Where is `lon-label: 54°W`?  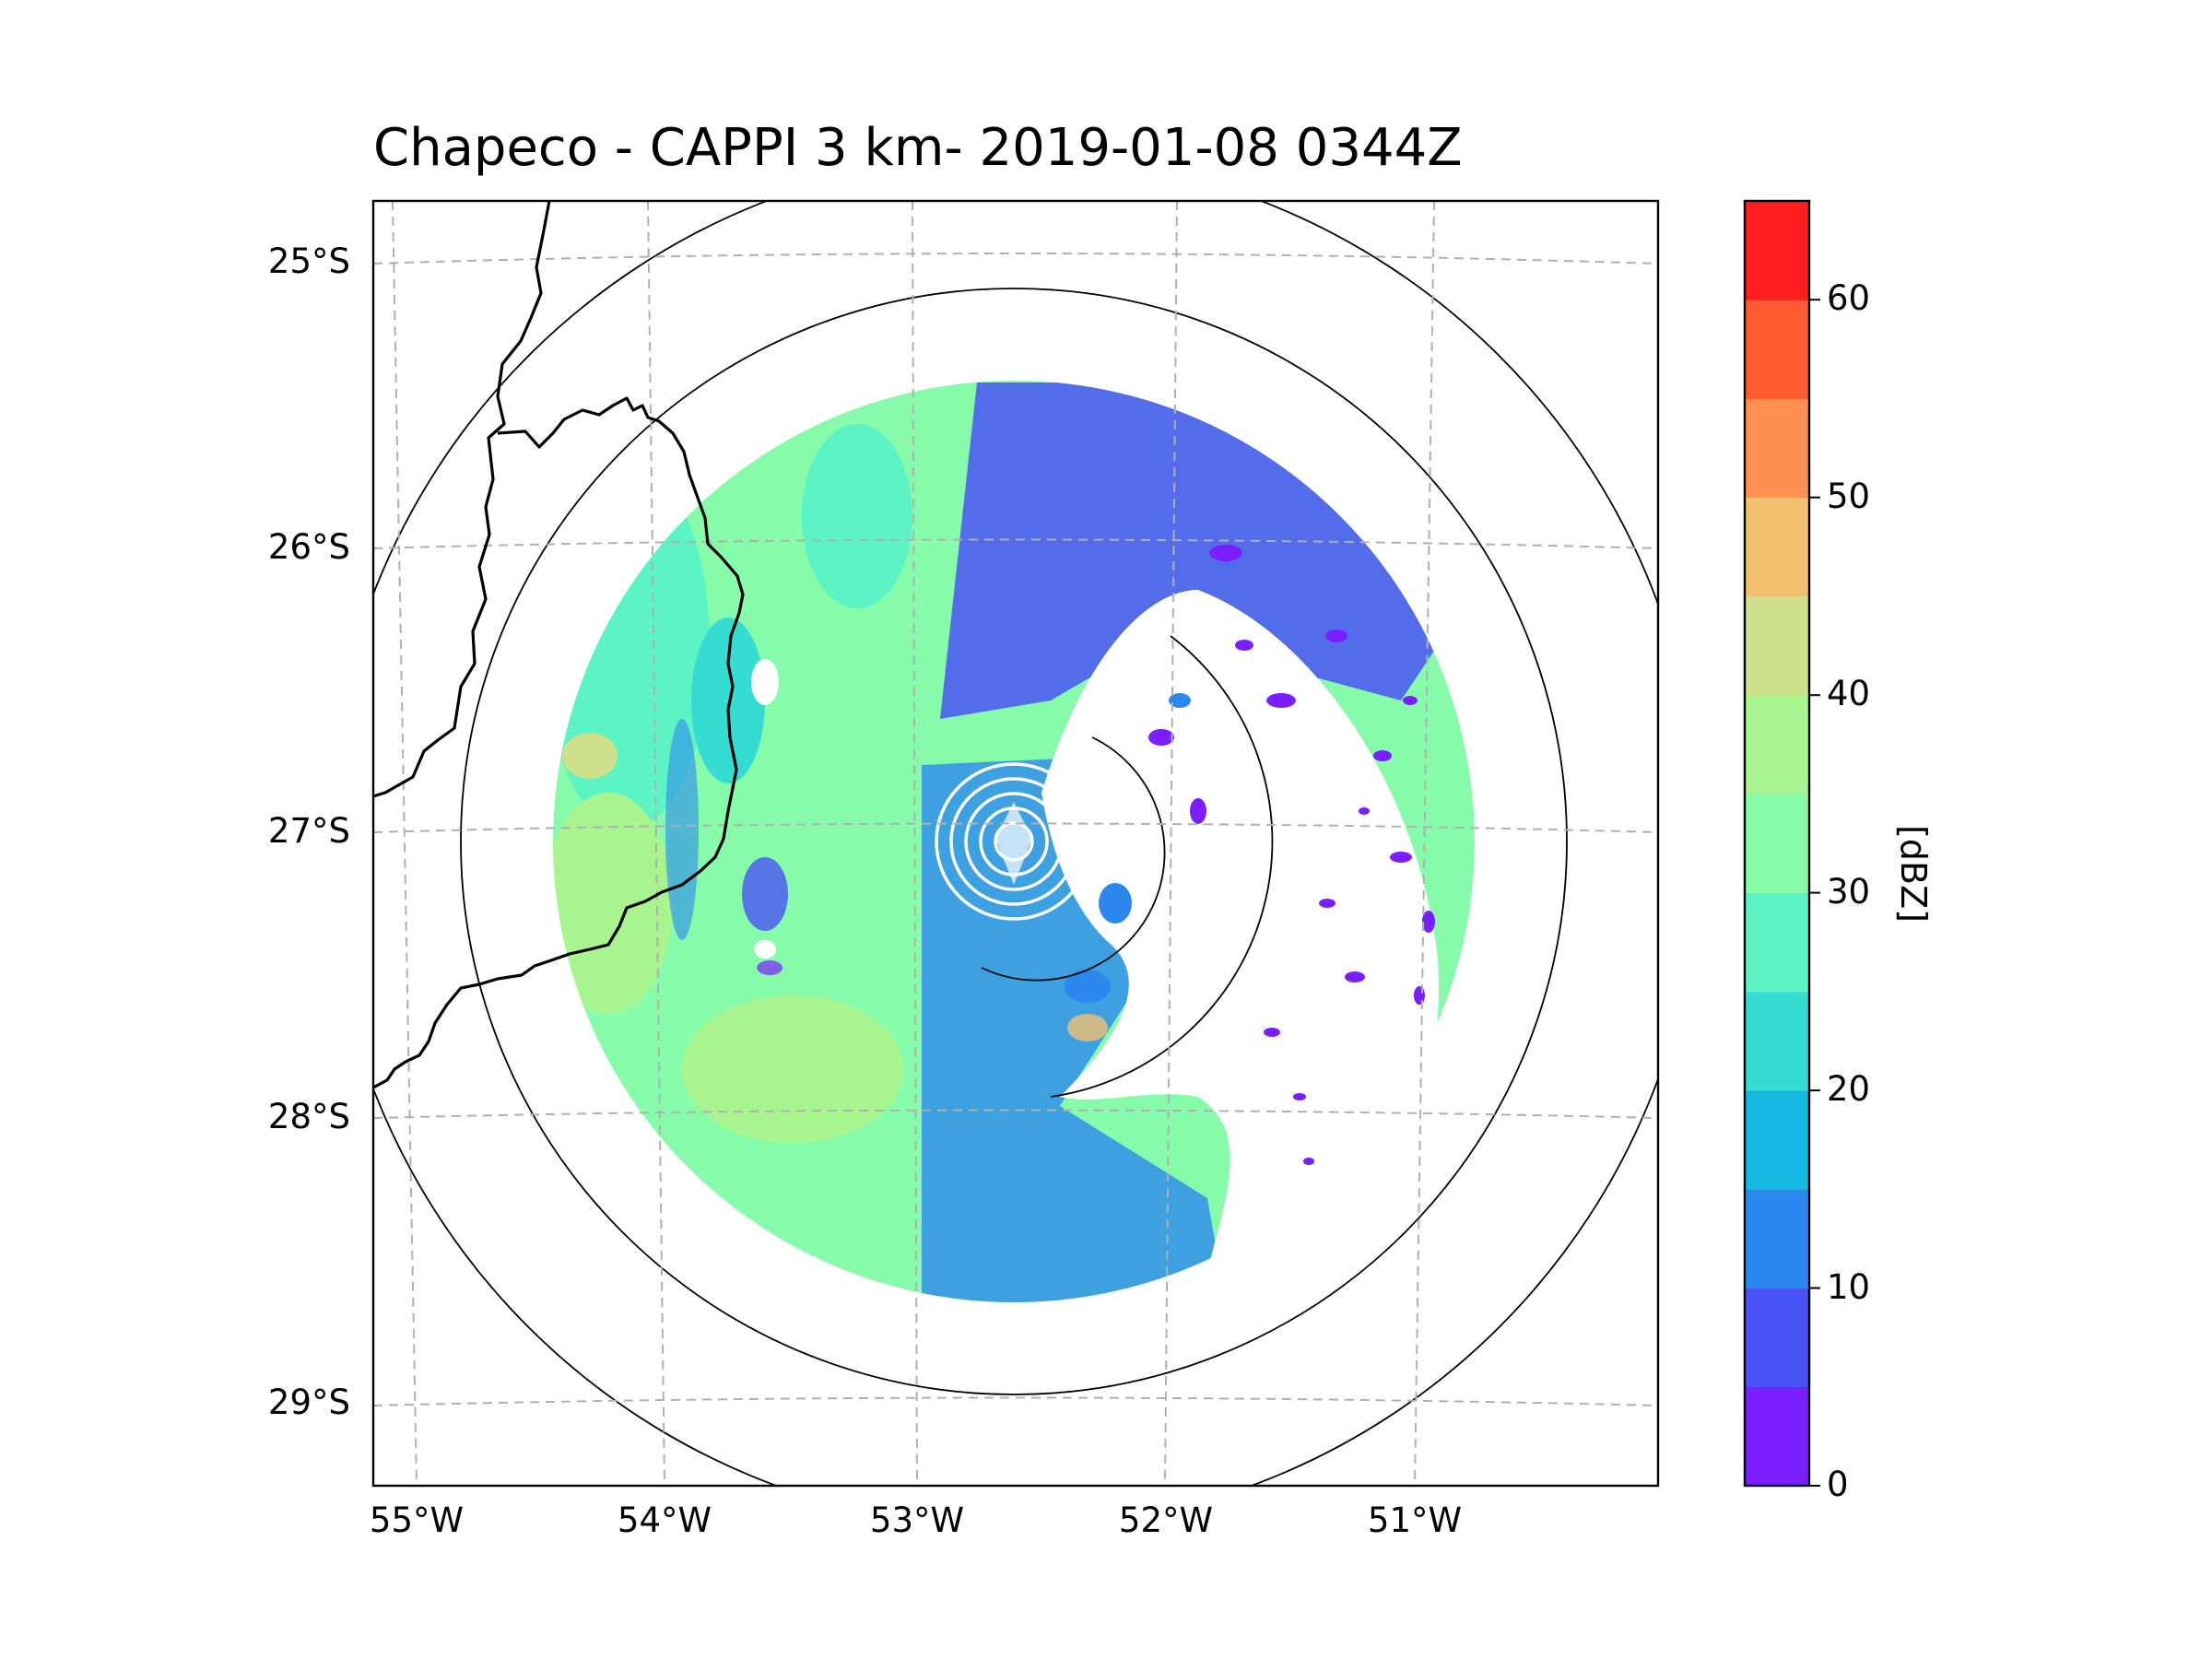
lon-label: 54°W is located at coordinates (664, 1520).